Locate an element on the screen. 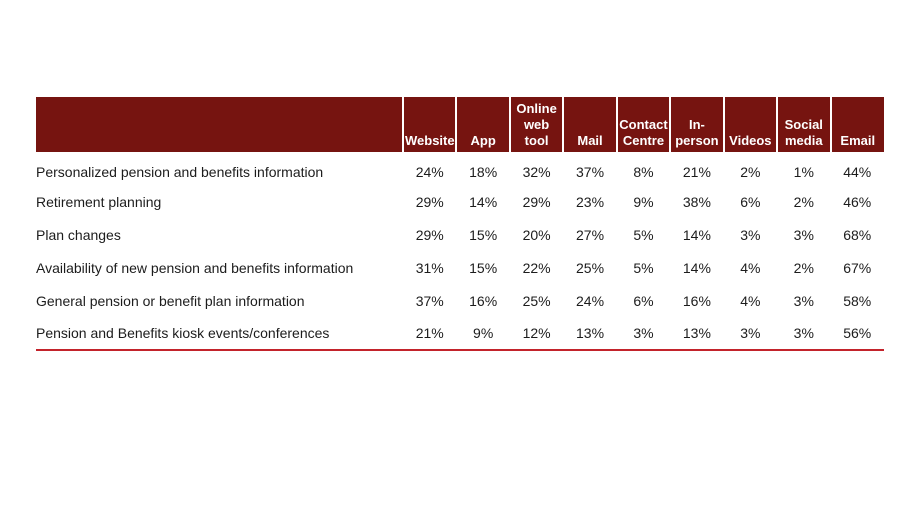  value-cell: 32% is located at coordinates (536, 172).